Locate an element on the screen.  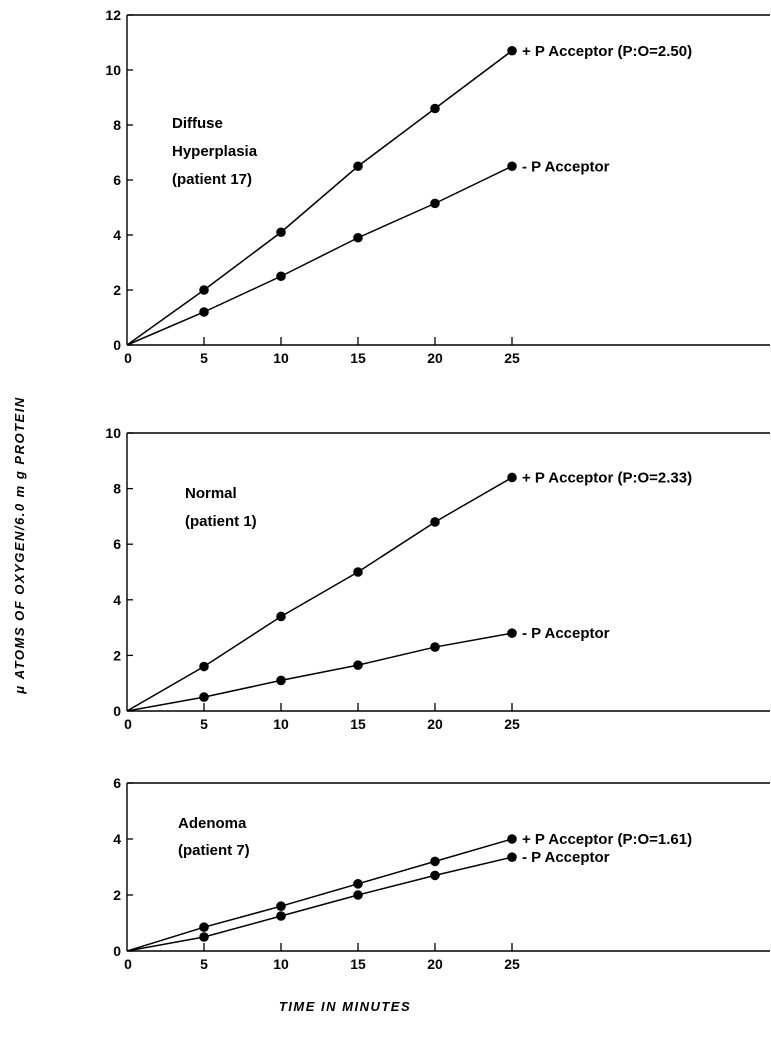
panel-label-line: Diffuse is located at coordinates (197, 123).